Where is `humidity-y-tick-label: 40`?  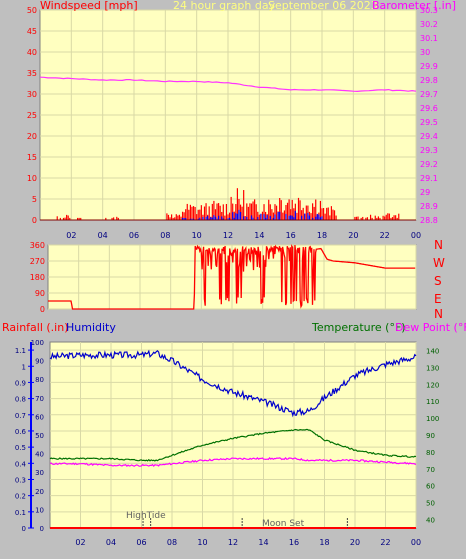
humidity-y-tick-label: 40 is located at coordinates (39, 455).